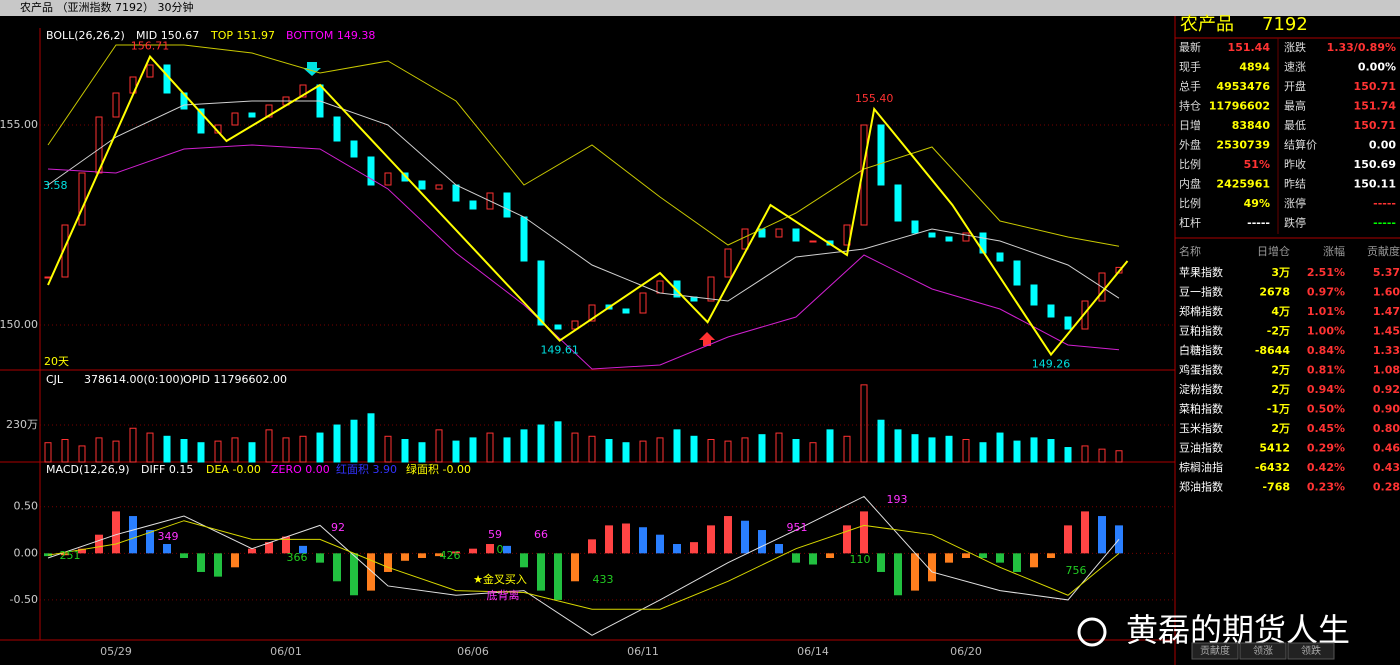  What do you see at coordinates (1280, 272) in the screenshot?
I see `list-cell: 3万` at bounding box center [1280, 272].